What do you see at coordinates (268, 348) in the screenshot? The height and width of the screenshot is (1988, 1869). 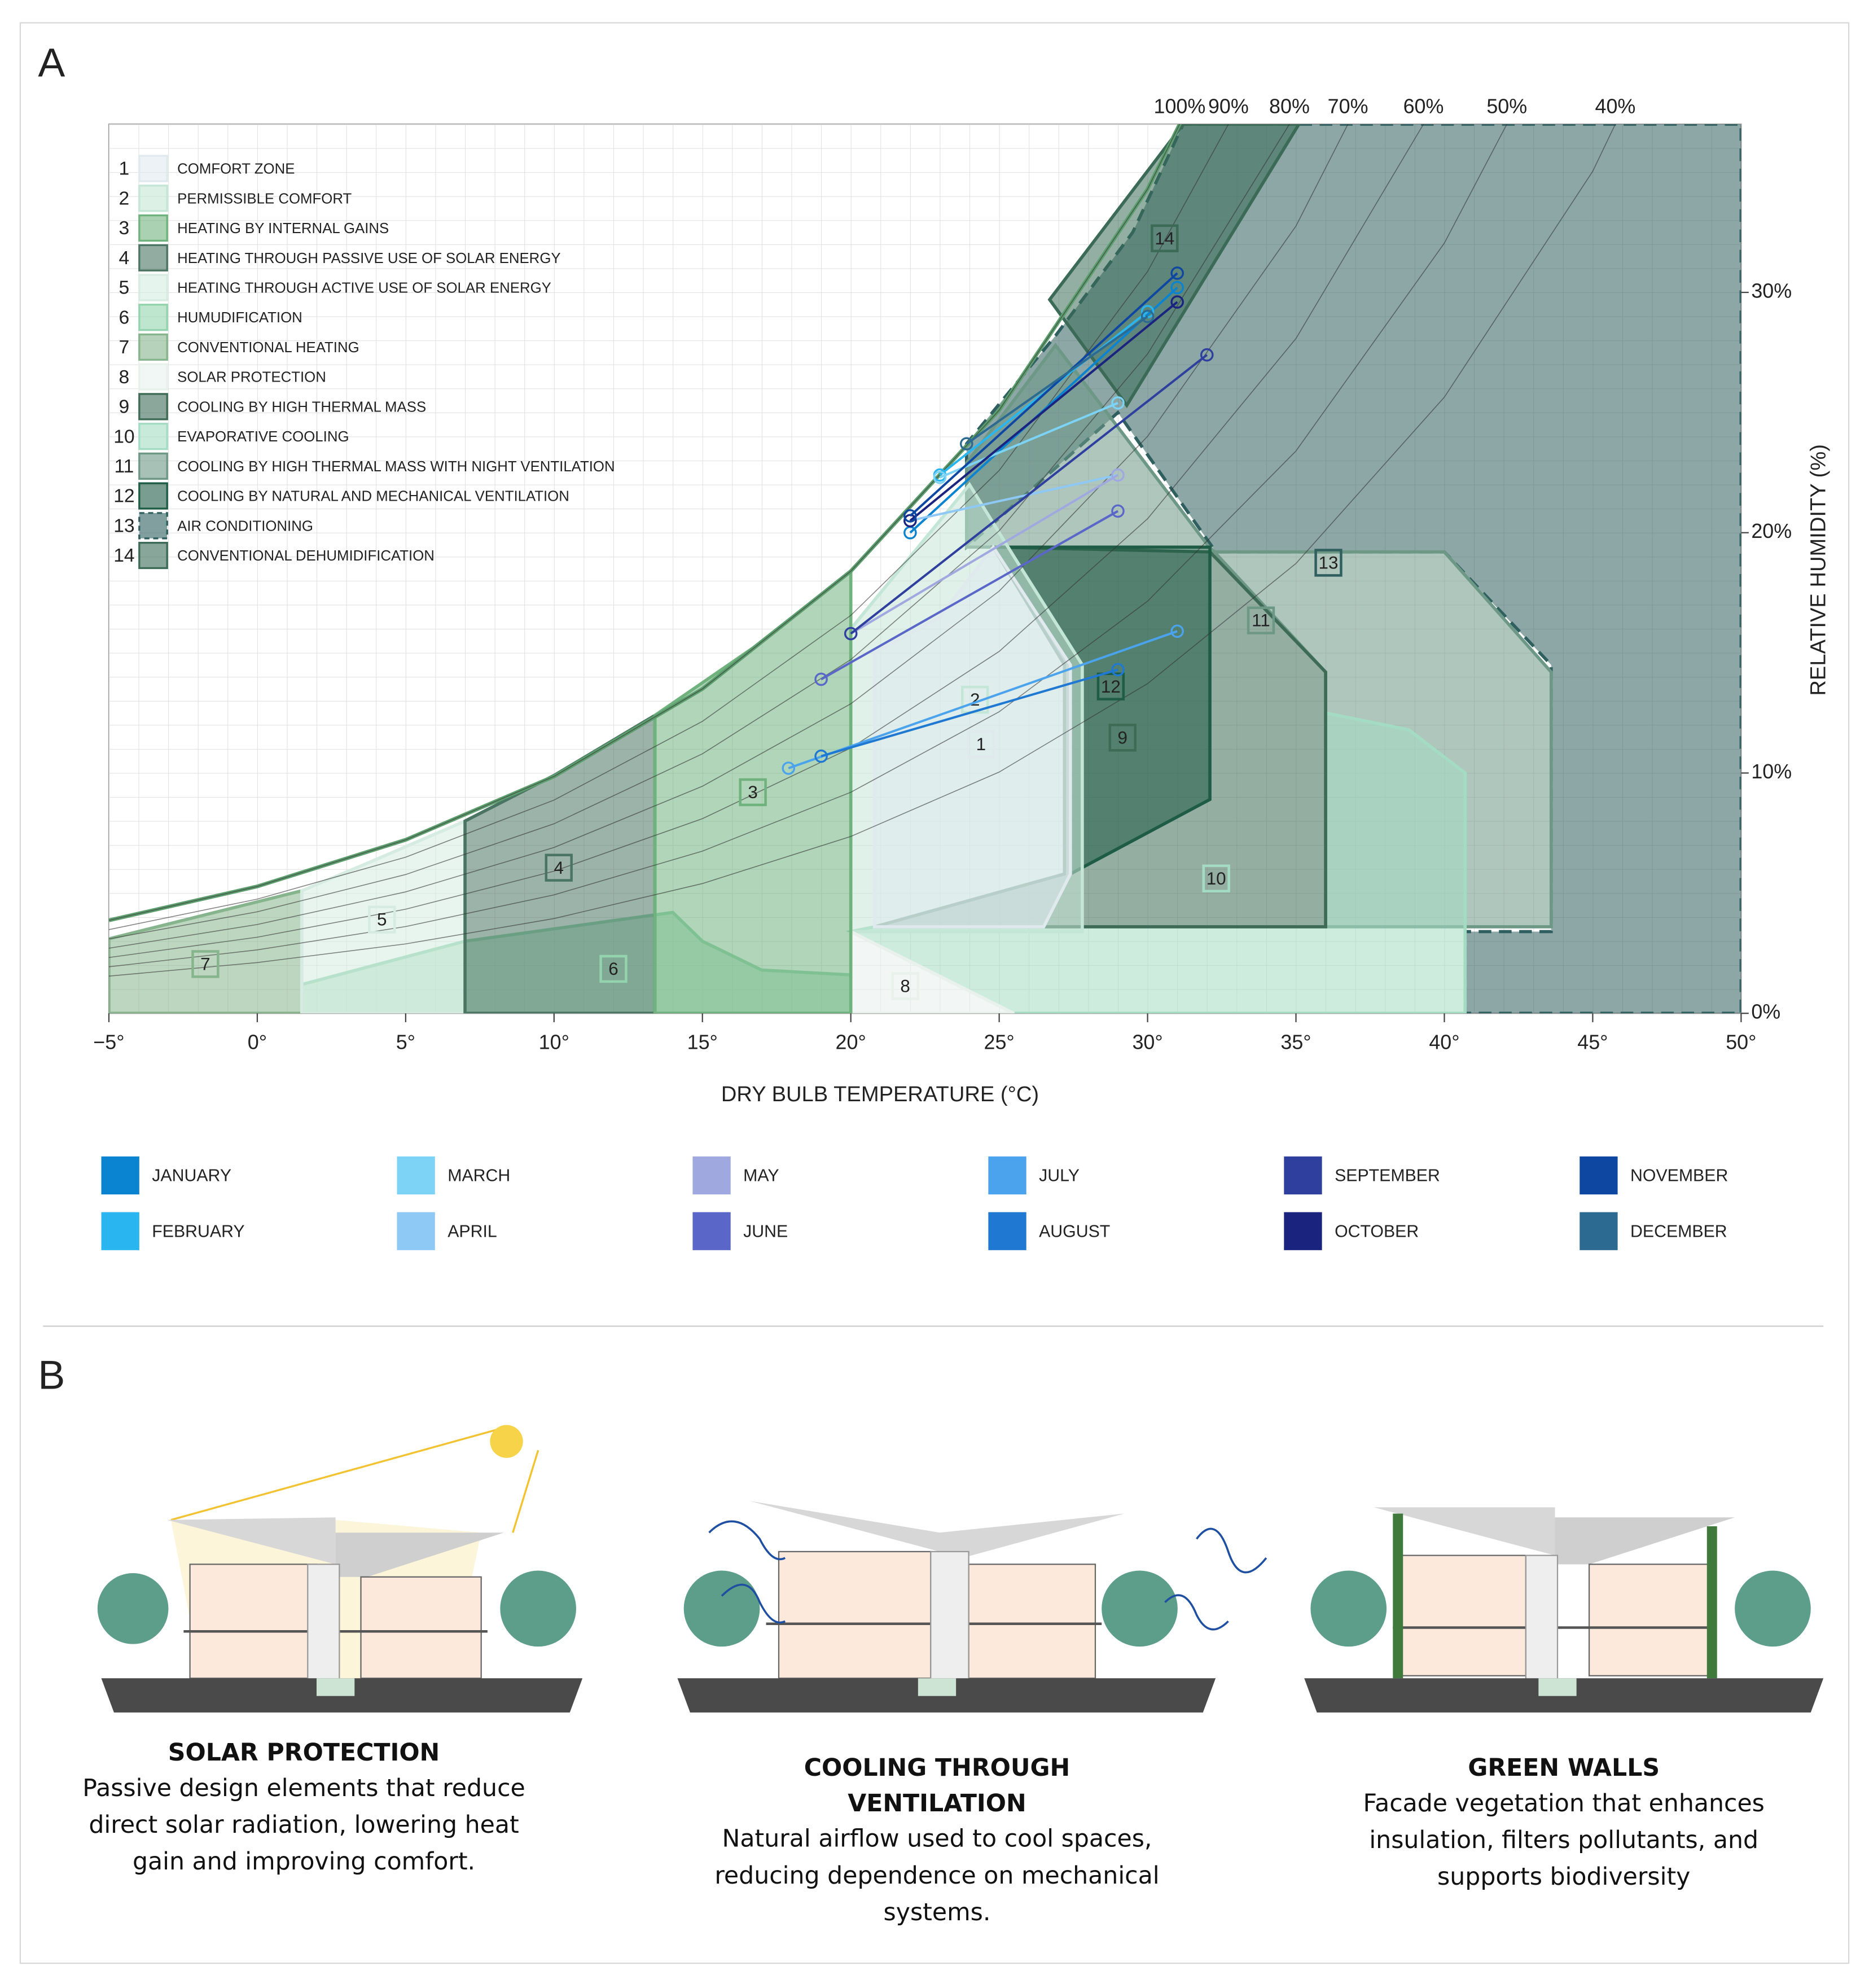 I see `legend-label: CONVENTIONAL HEATING` at bounding box center [268, 348].